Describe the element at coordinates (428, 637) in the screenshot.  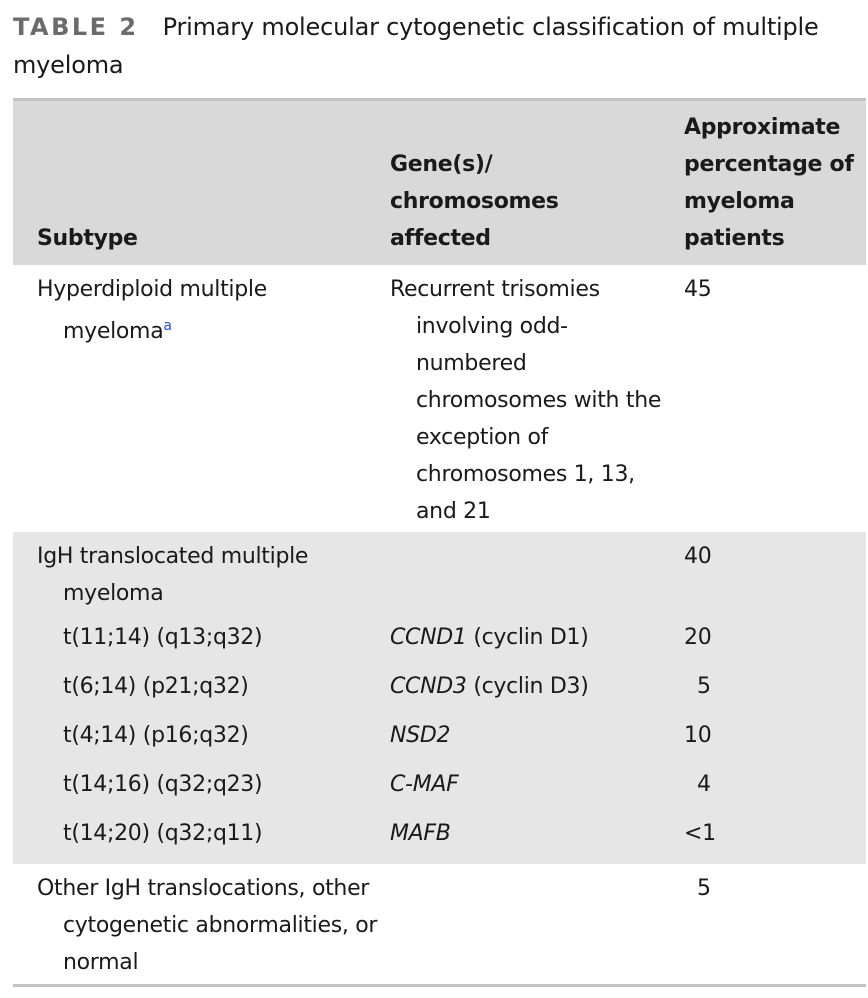
I see `gene-symbol: CCND1` at that location.